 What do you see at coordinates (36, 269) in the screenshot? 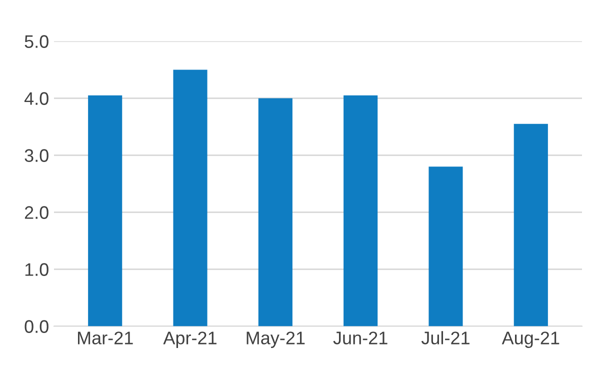
I see `y-tick-label: 1.0` at bounding box center [36, 269].